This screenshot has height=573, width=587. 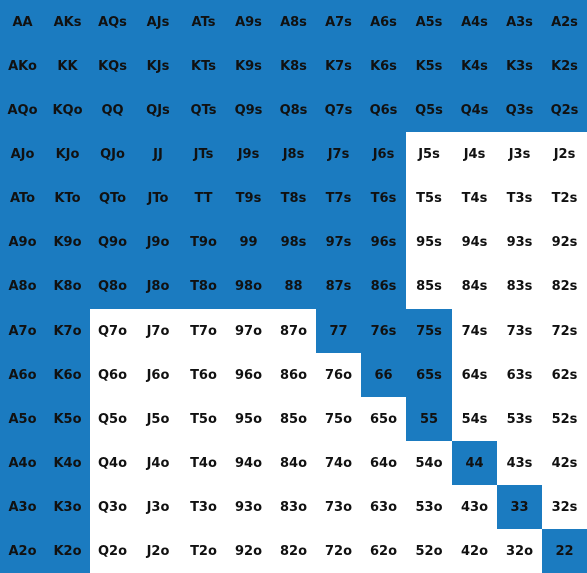 I want to click on hand-cell-T4o: T4o, so click(x=203, y=463).